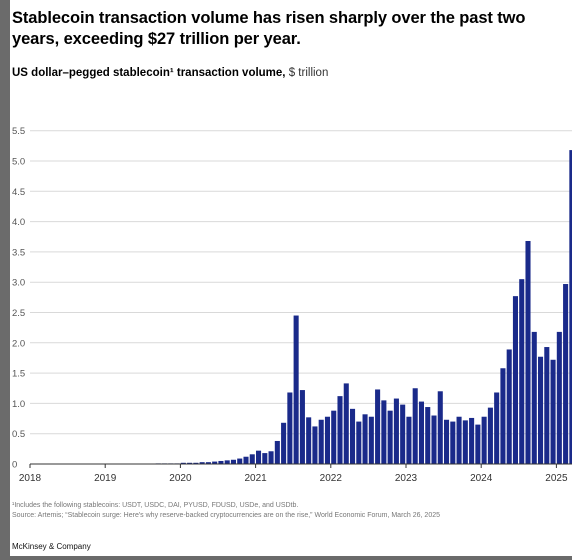  What do you see at coordinates (481, 478) in the screenshot?
I see `x-tick-label: 2024` at bounding box center [481, 478].